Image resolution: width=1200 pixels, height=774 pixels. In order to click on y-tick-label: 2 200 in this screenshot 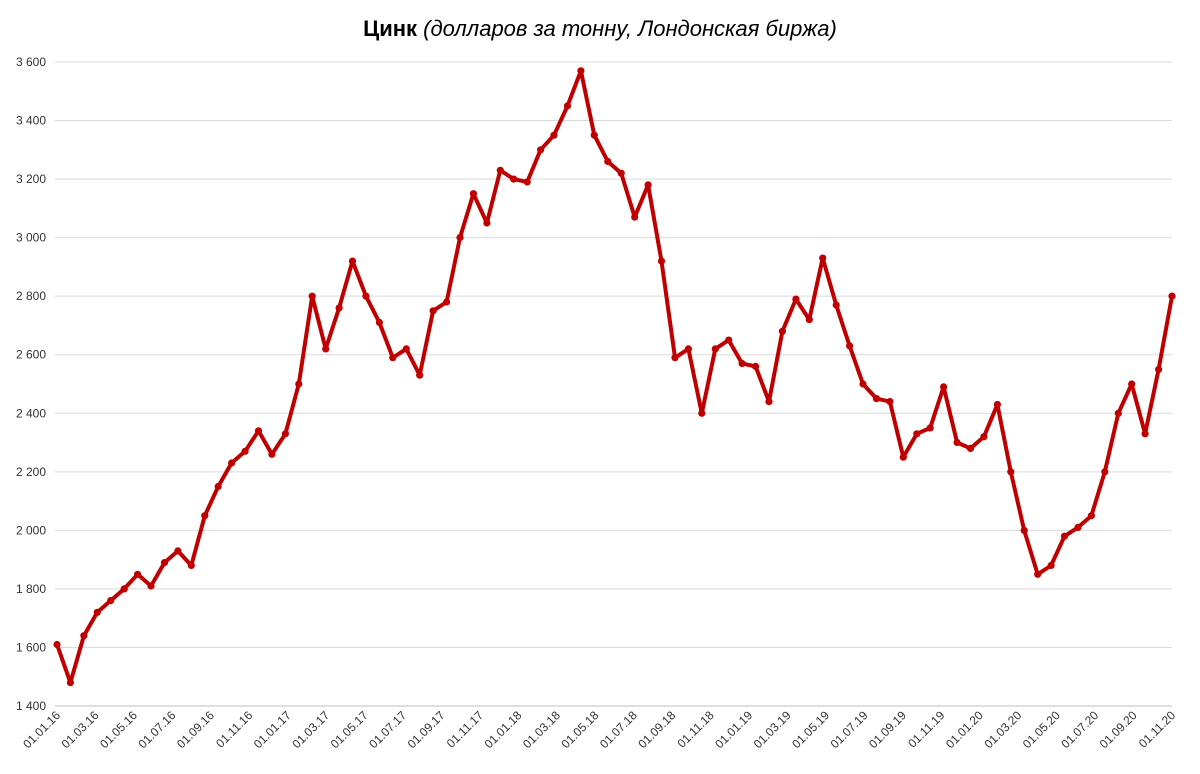, I will do `click(31, 472)`.